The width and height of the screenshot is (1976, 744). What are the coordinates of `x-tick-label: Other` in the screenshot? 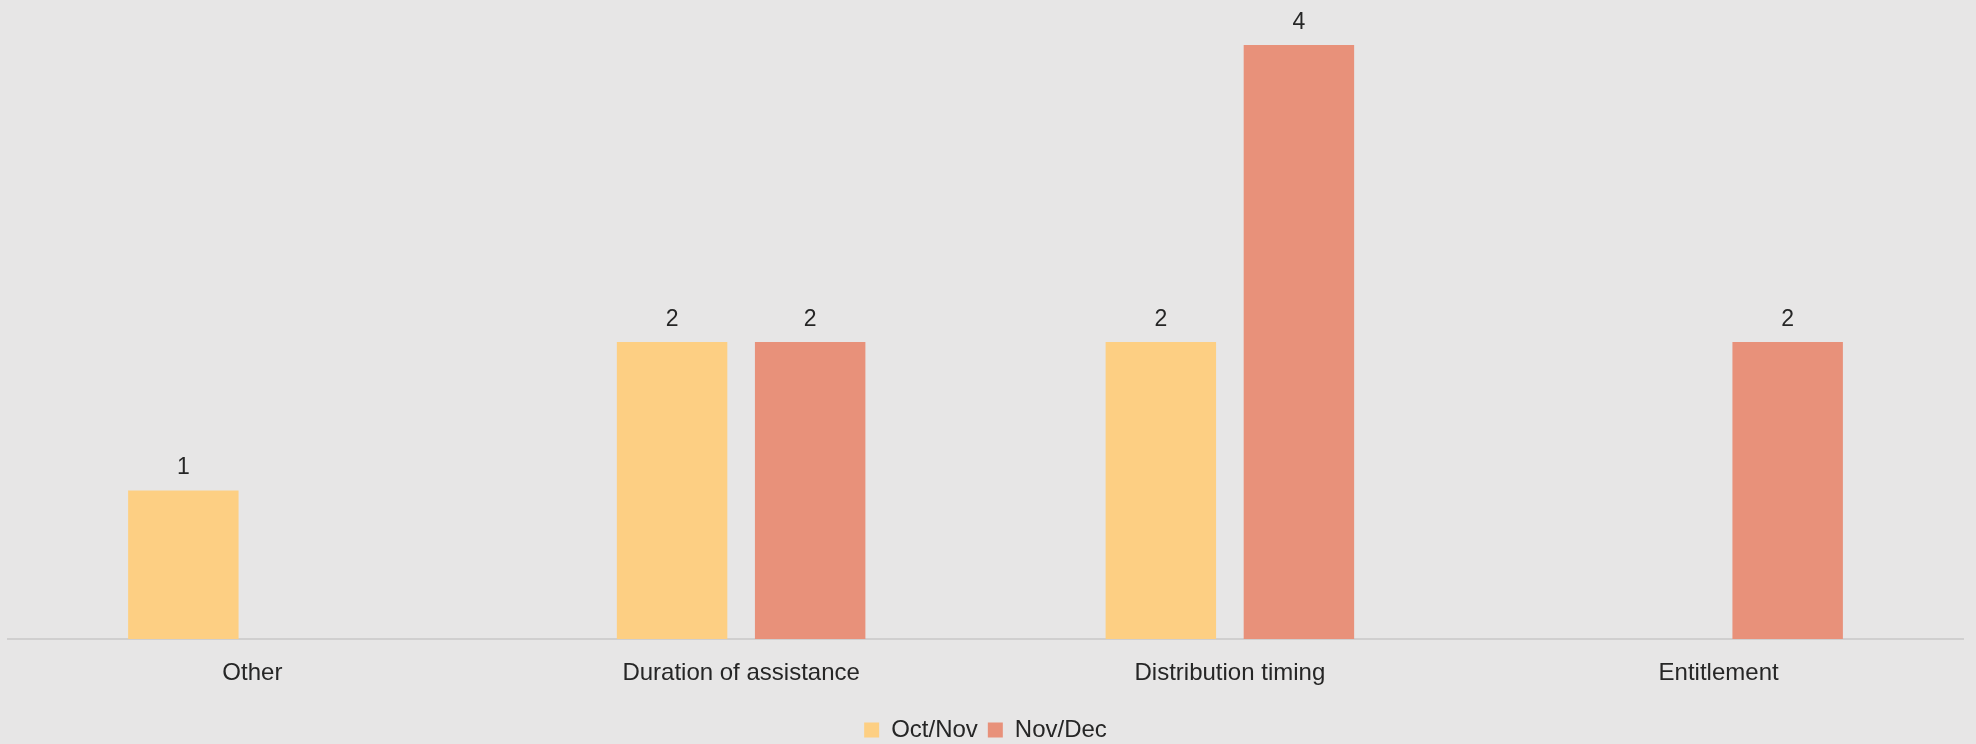 It's located at (252, 672).